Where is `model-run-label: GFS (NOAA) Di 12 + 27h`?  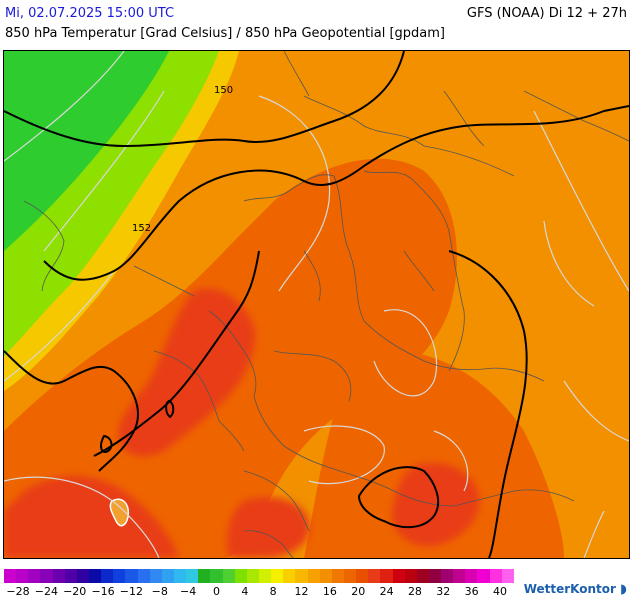 model-run-label: GFS (NOAA) Di 12 + 27h is located at coordinates (546, 13).